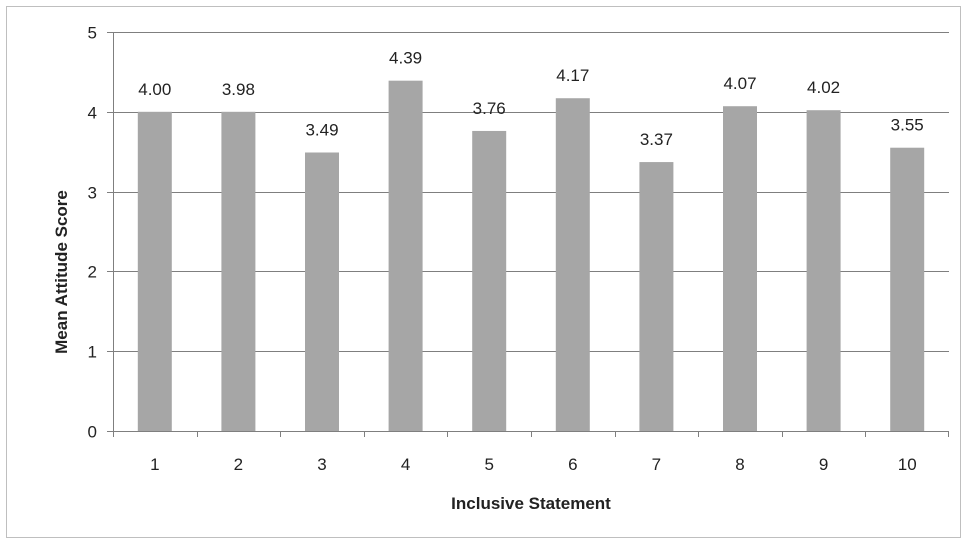  Describe the element at coordinates (92, 193) in the screenshot. I see `y-tick-label: 3` at that location.